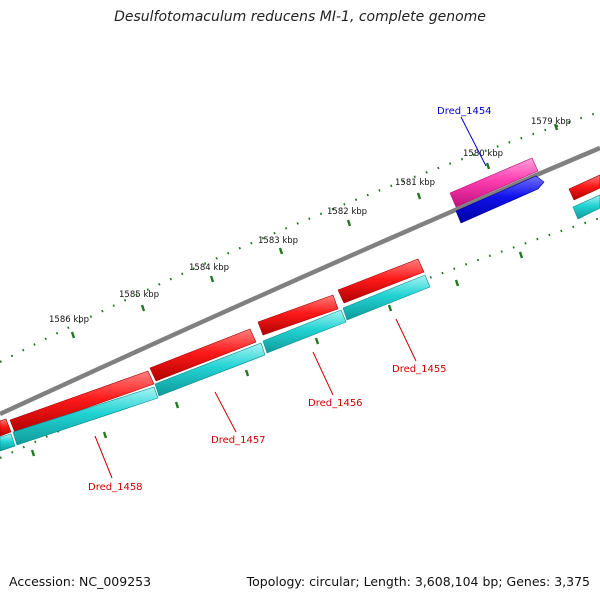  I want to click on cds-partial-right, so click(584, 187).